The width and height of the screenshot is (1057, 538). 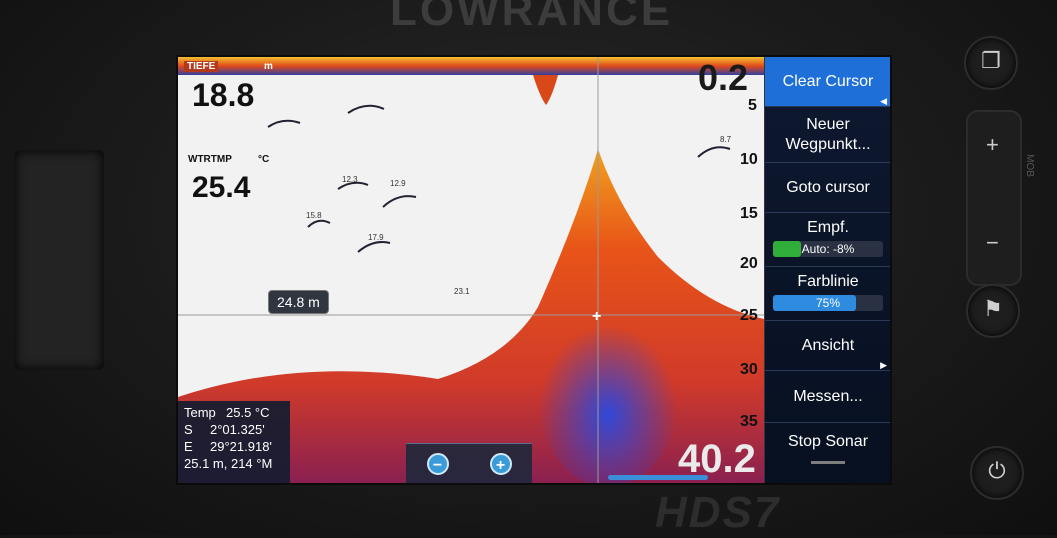 What do you see at coordinates (752, 105) in the screenshot?
I see `depth-scale-tick: 5` at bounding box center [752, 105].